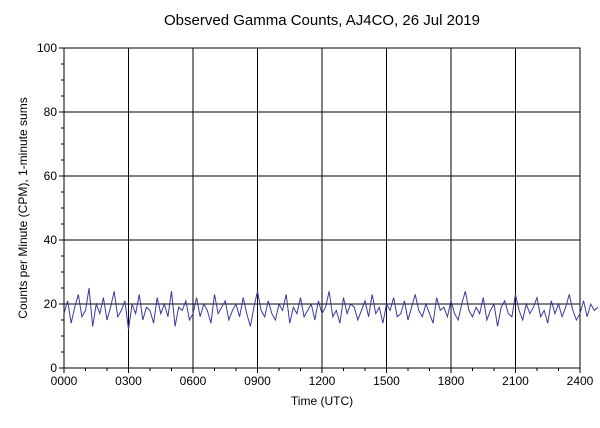 The image size is (600, 428). Describe the element at coordinates (386, 381) in the screenshot. I see `x-tick-label: 1500` at that location.